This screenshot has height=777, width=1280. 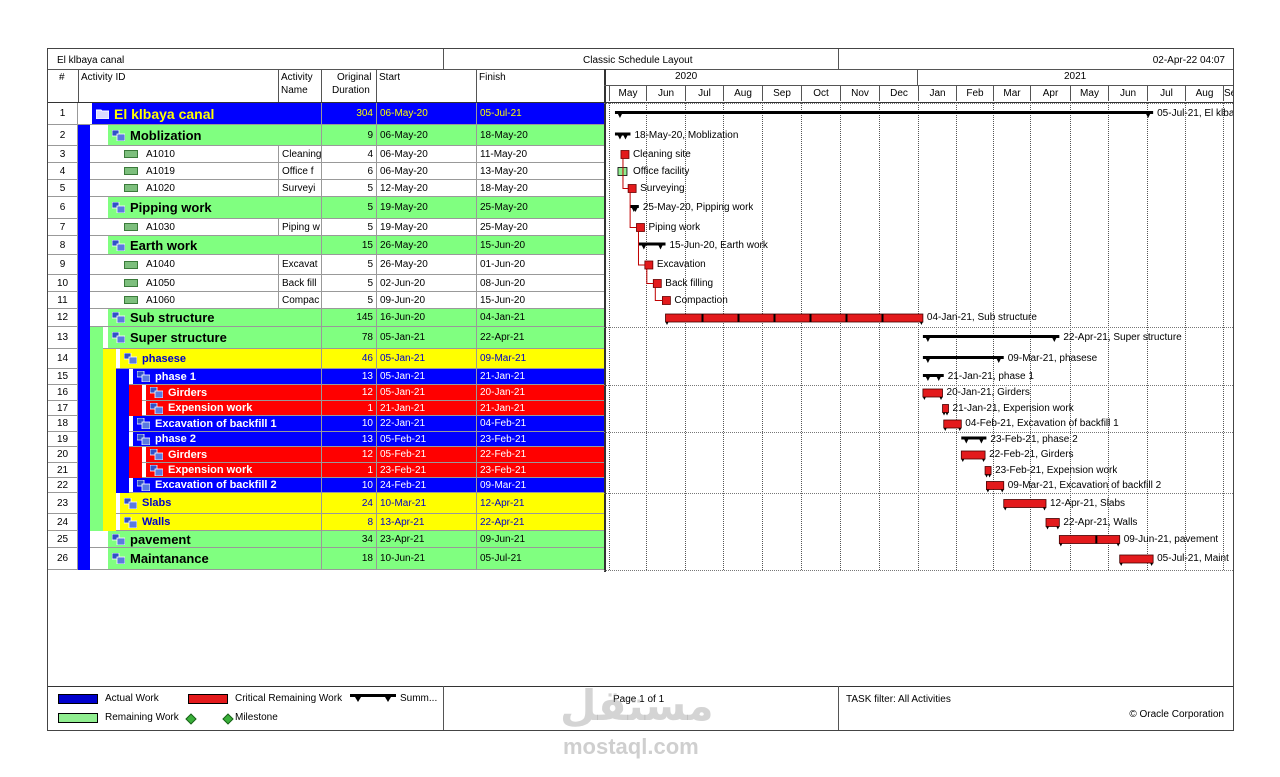 I want to click on column-header-duration-2: Duration, so click(x=351, y=90).